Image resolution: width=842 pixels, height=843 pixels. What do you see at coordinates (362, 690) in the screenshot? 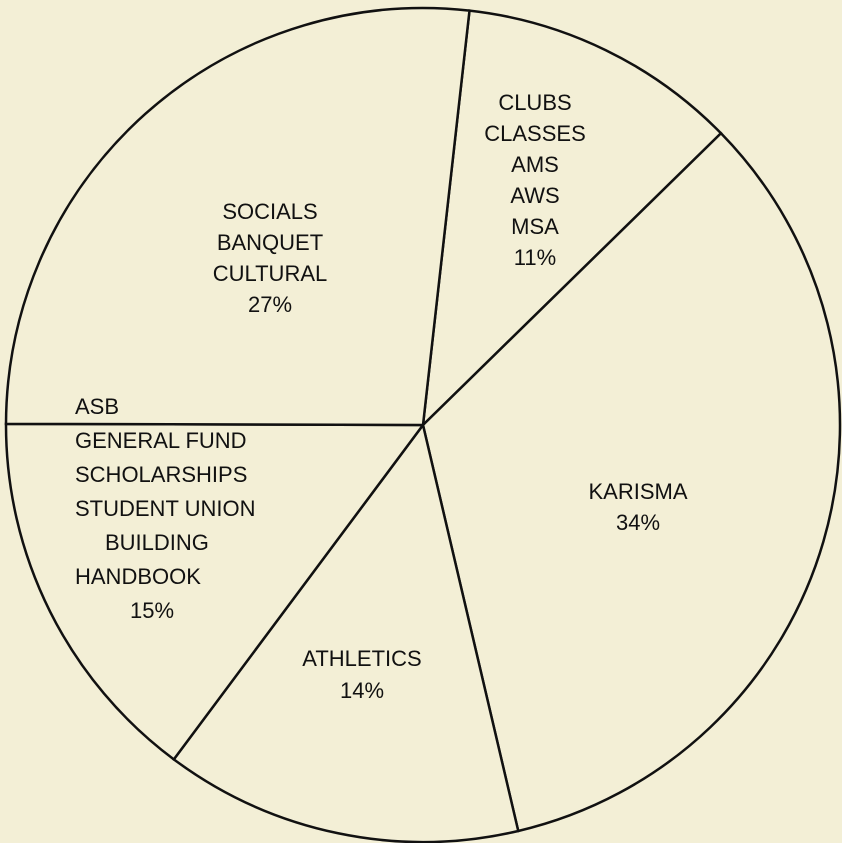
I see `slice-value-label: 14%` at bounding box center [362, 690].